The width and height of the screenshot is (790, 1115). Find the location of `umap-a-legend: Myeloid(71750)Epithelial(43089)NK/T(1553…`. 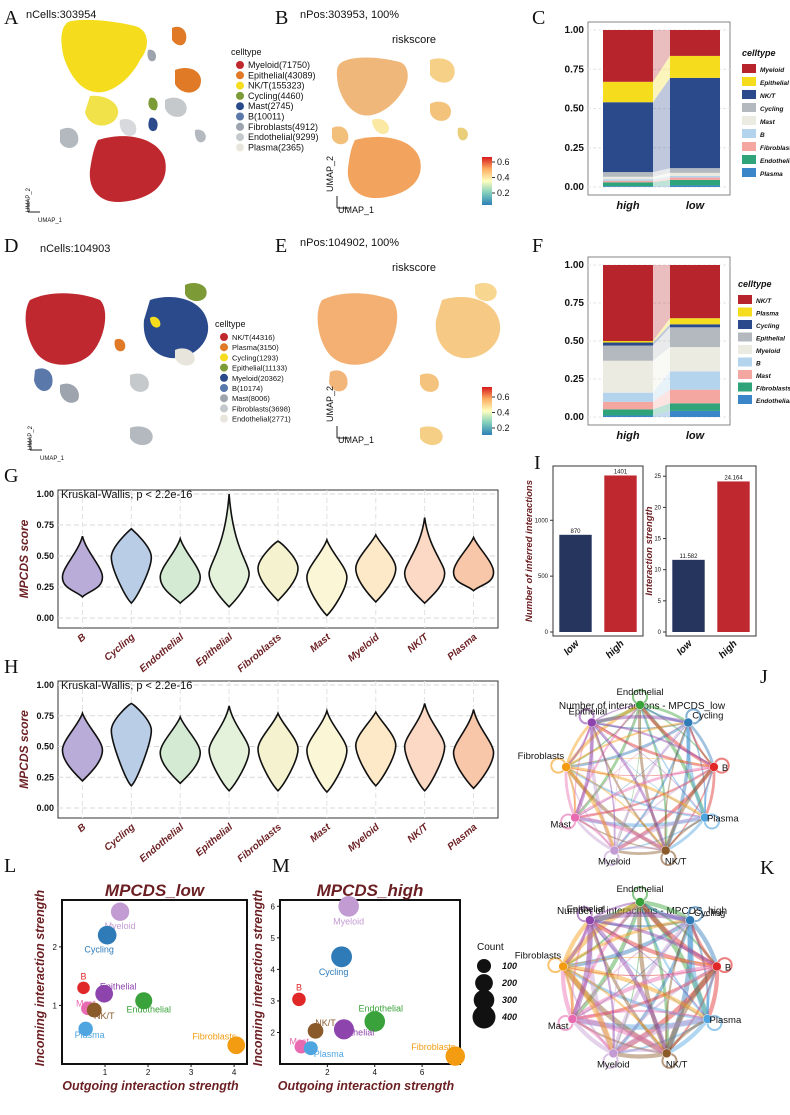

umap-a-legend: Myeloid(71750)Epithelial(43089)NK/T(1553… is located at coordinates (277, 106).